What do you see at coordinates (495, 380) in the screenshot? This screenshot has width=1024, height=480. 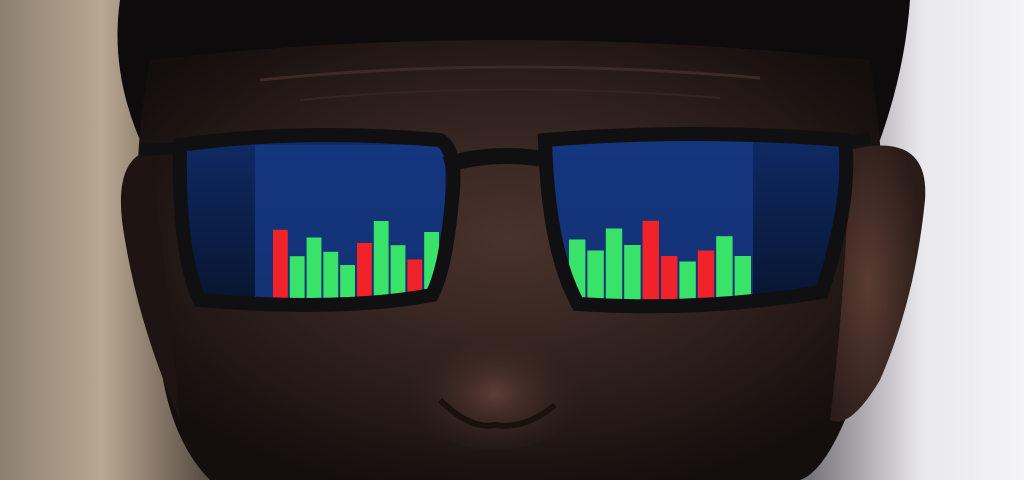 I see `nose` at bounding box center [495, 380].